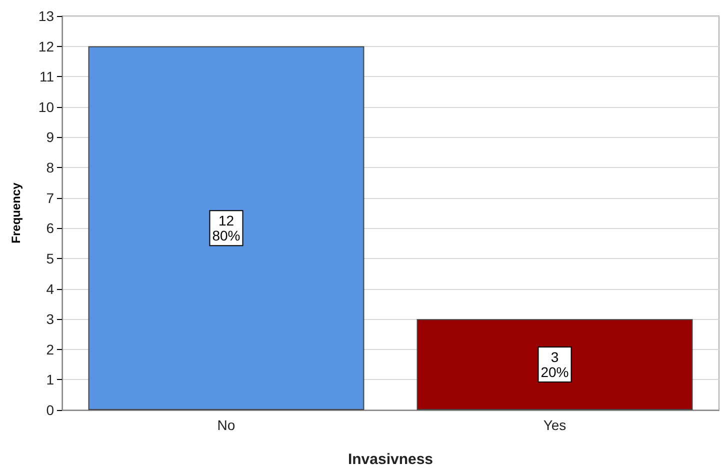 This screenshot has height=473, width=721. Describe the element at coordinates (554, 425) in the screenshot. I see `x-tick-label: Yes` at that location.